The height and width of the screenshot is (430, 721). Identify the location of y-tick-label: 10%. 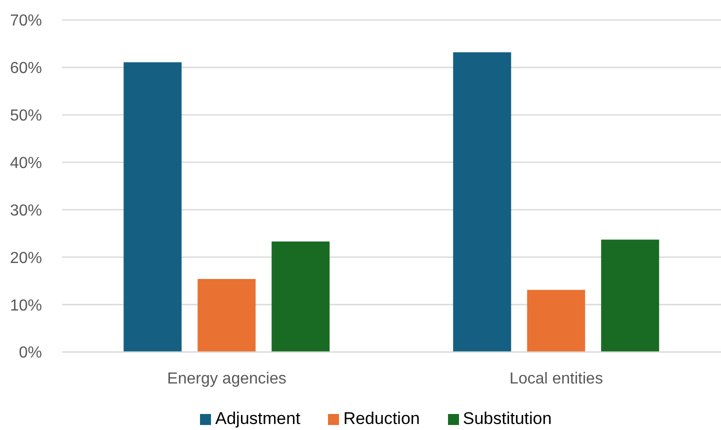
(26, 305).